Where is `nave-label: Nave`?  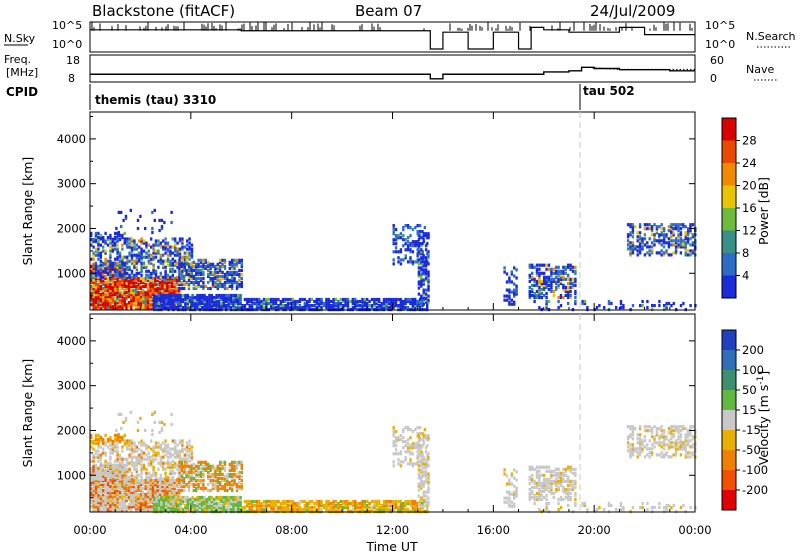
nave-label: Nave is located at coordinates (760, 69).